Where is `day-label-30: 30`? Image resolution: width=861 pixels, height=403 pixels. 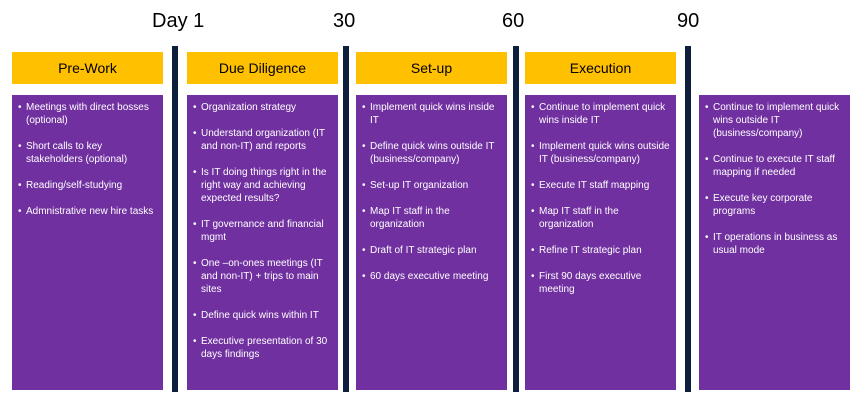 day-label-30: 30 is located at coordinates (344, 21).